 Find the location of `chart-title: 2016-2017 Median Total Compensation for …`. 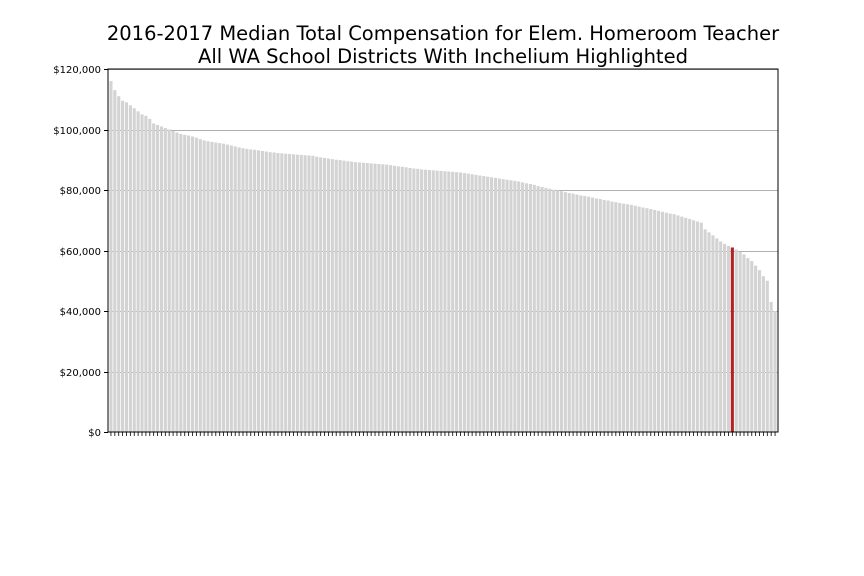

chart-title: 2016-2017 Median Total Compensation for … is located at coordinates (443, 33).